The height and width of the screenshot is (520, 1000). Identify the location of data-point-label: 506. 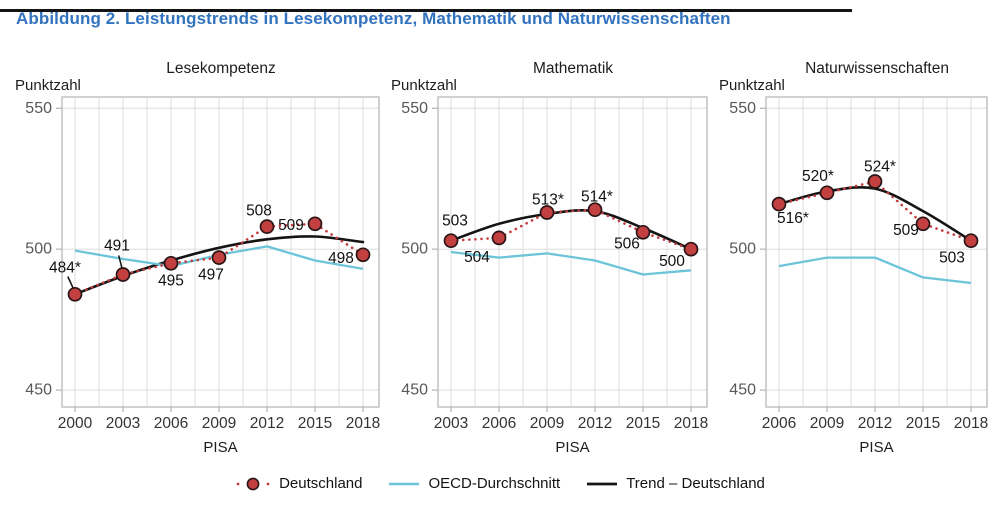
(627, 243).